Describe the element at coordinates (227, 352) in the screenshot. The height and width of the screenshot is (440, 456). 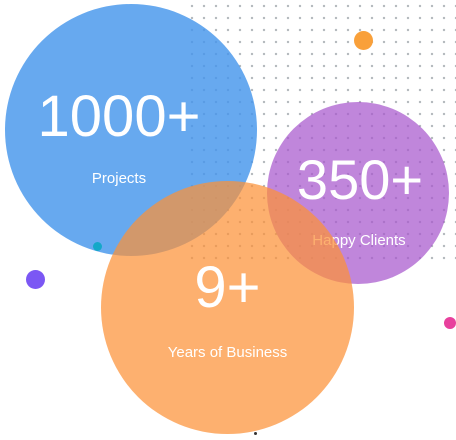
I see `years-label: Years of Business` at that location.